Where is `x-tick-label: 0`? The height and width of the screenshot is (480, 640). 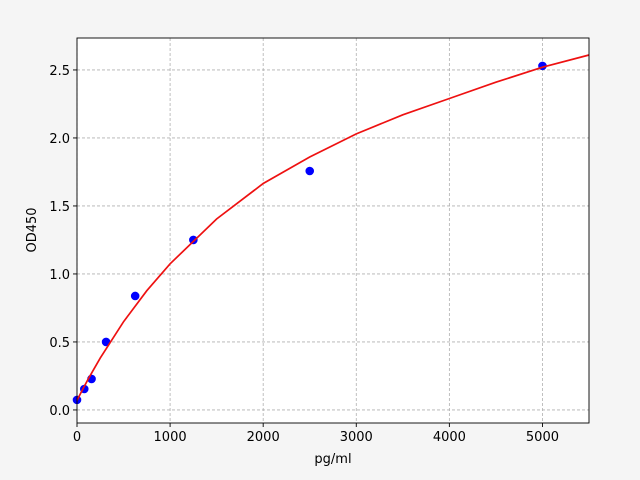 x-tick-label: 0 is located at coordinates (77, 437).